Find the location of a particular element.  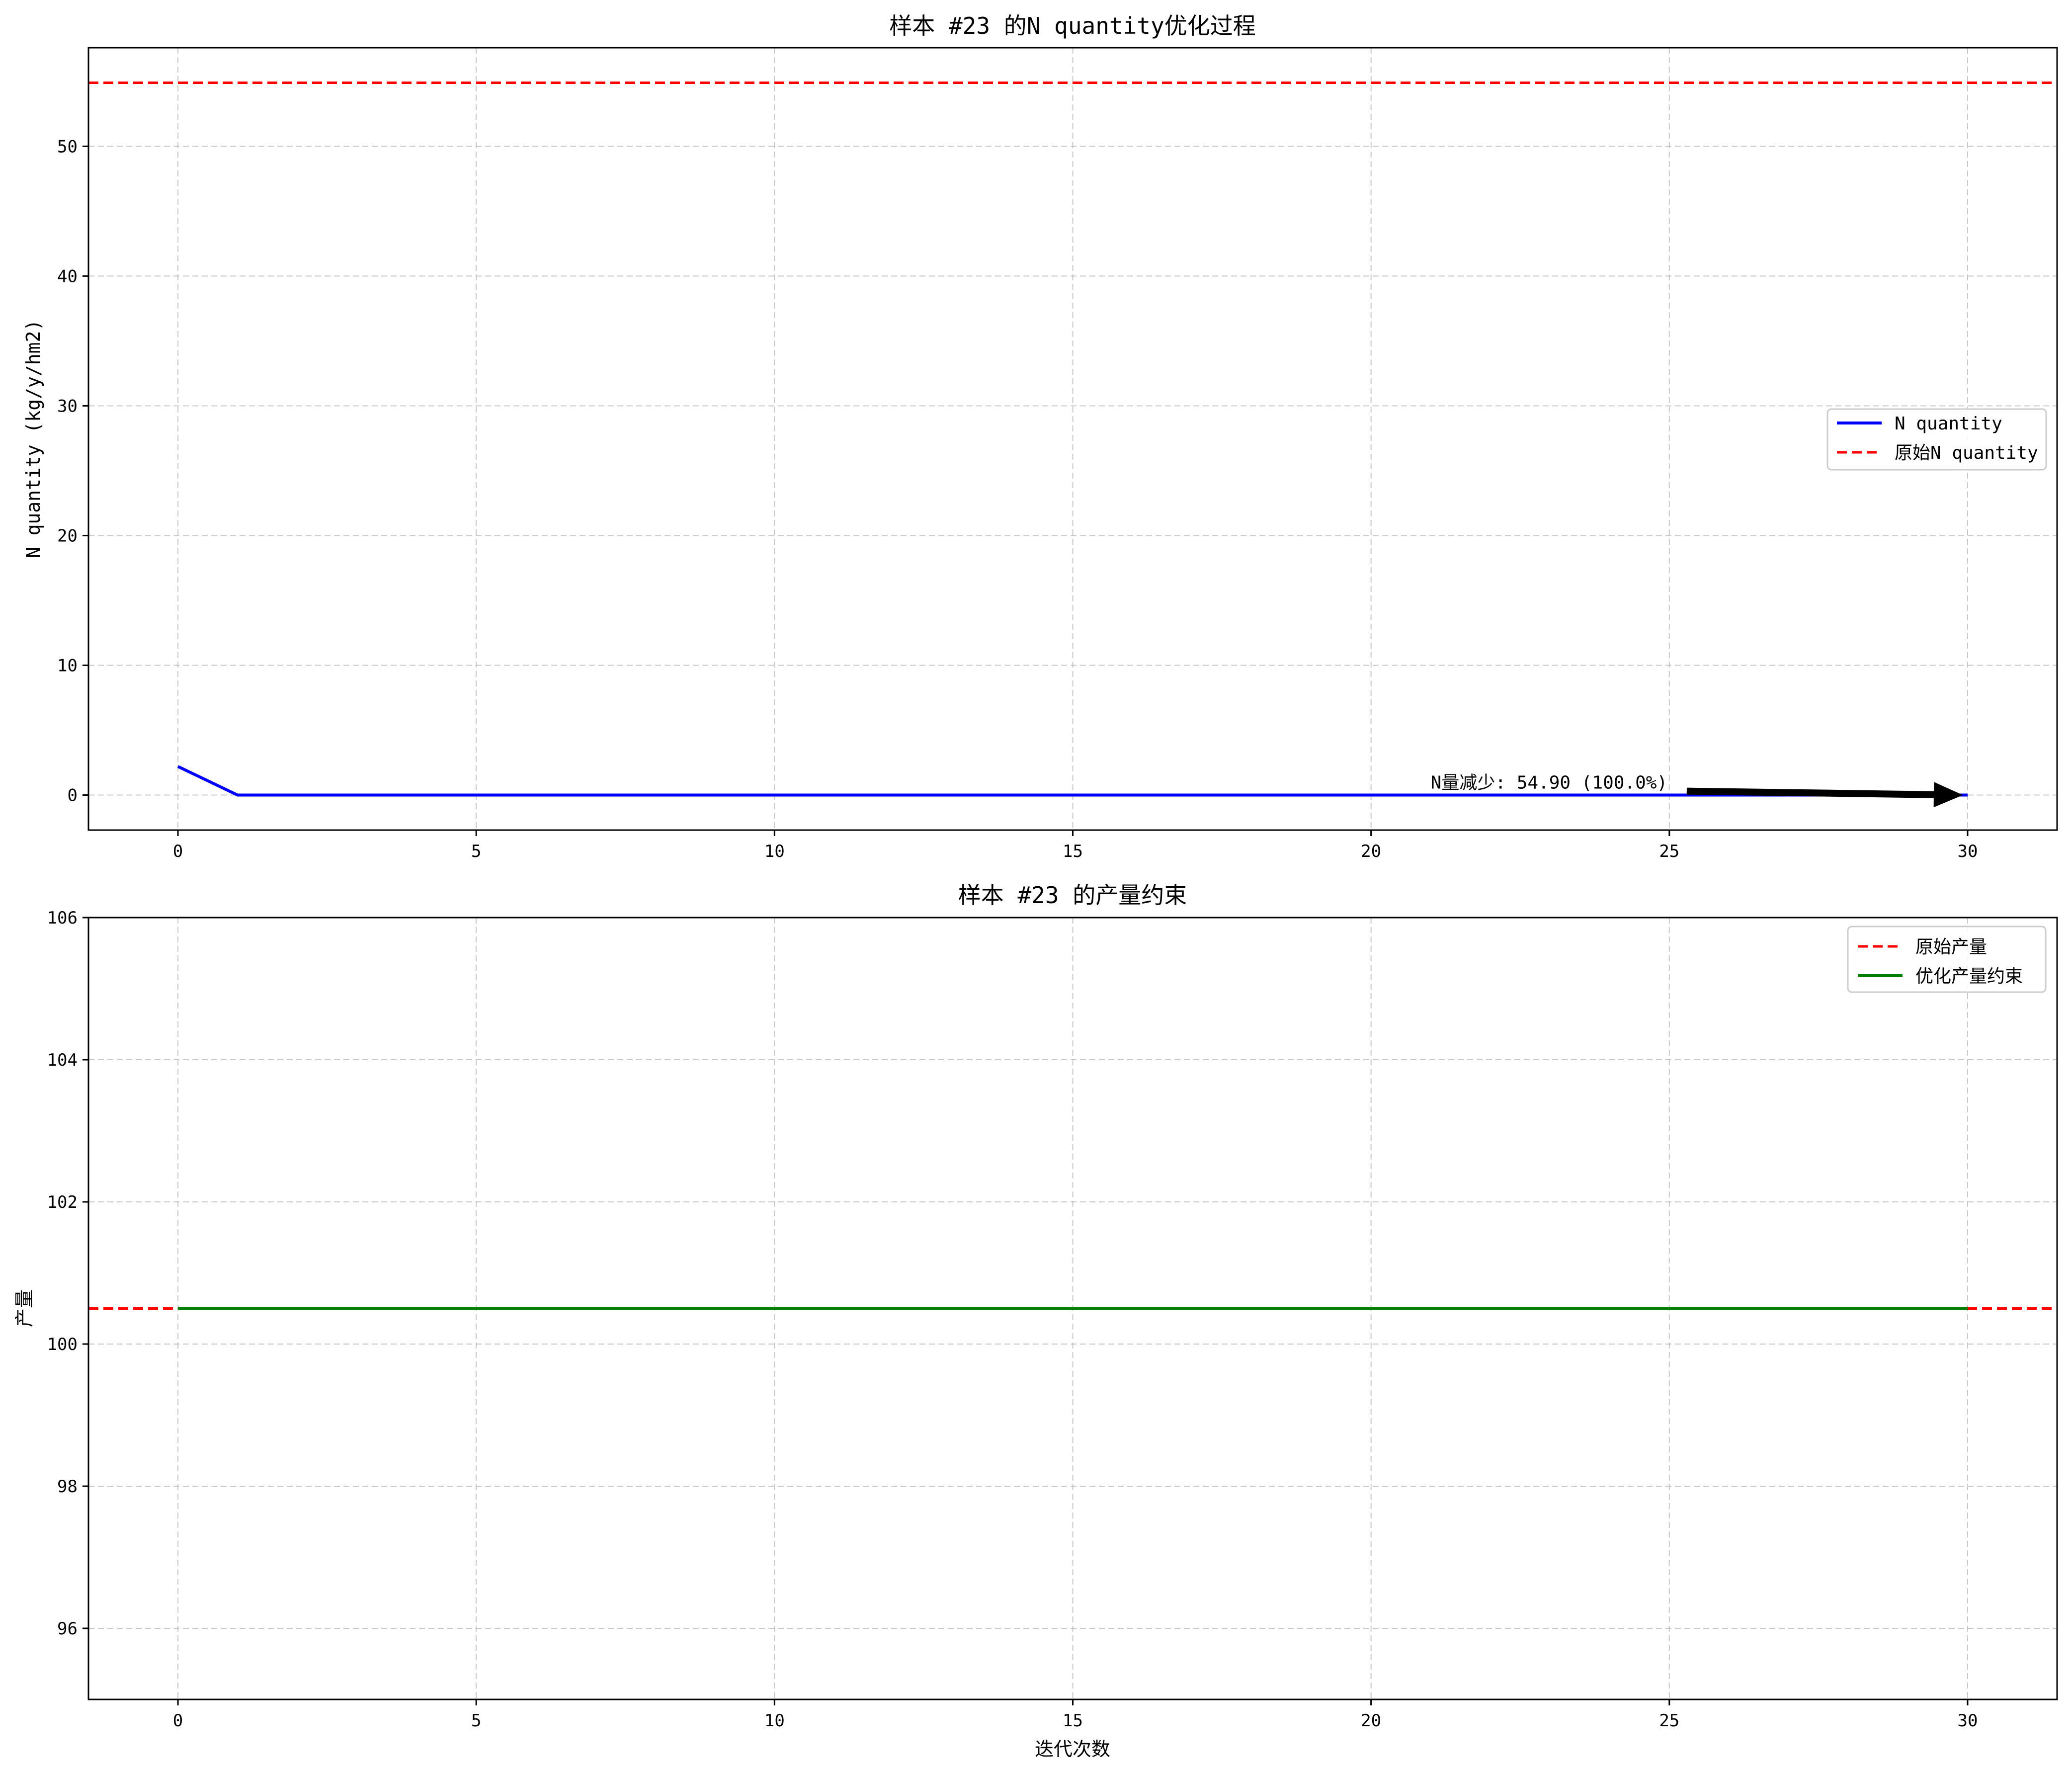

y-tick-label: 104 is located at coordinates (62, 1060).